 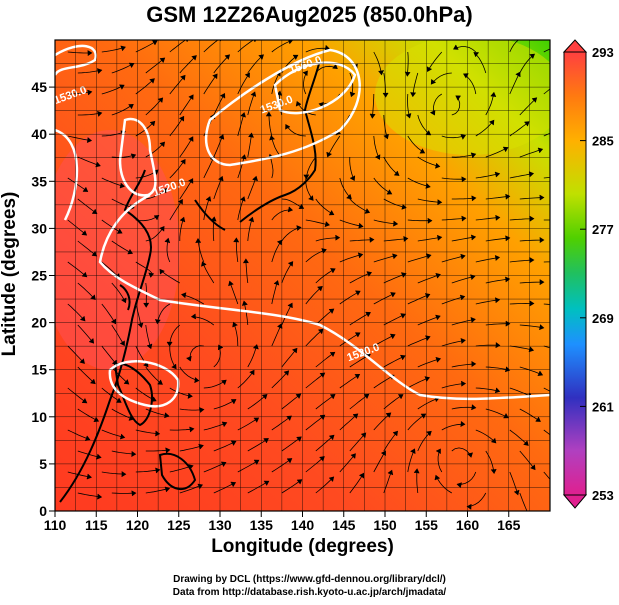 What do you see at coordinates (39, 276) in the screenshot?
I see `y-tick-label: 25` at bounding box center [39, 276].